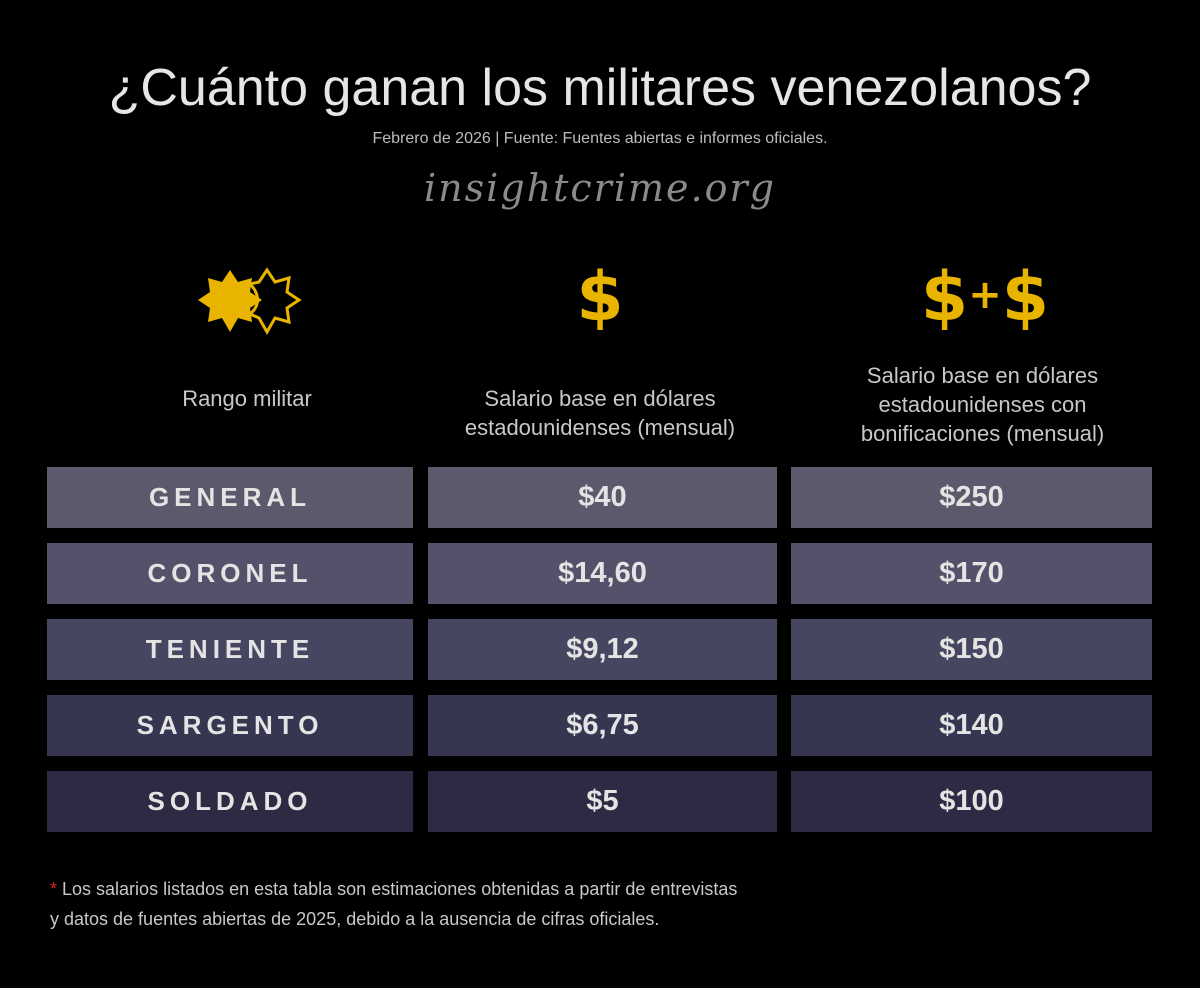  Describe the element at coordinates (971, 649) in the screenshot. I see `table-cell-bonus: $150` at that location.